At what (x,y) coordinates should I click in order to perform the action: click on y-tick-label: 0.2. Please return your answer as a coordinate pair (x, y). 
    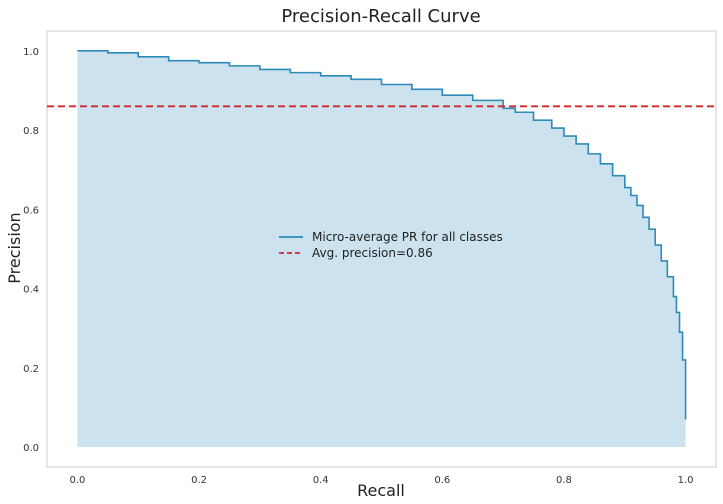
    Looking at the image, I should click on (31, 369).